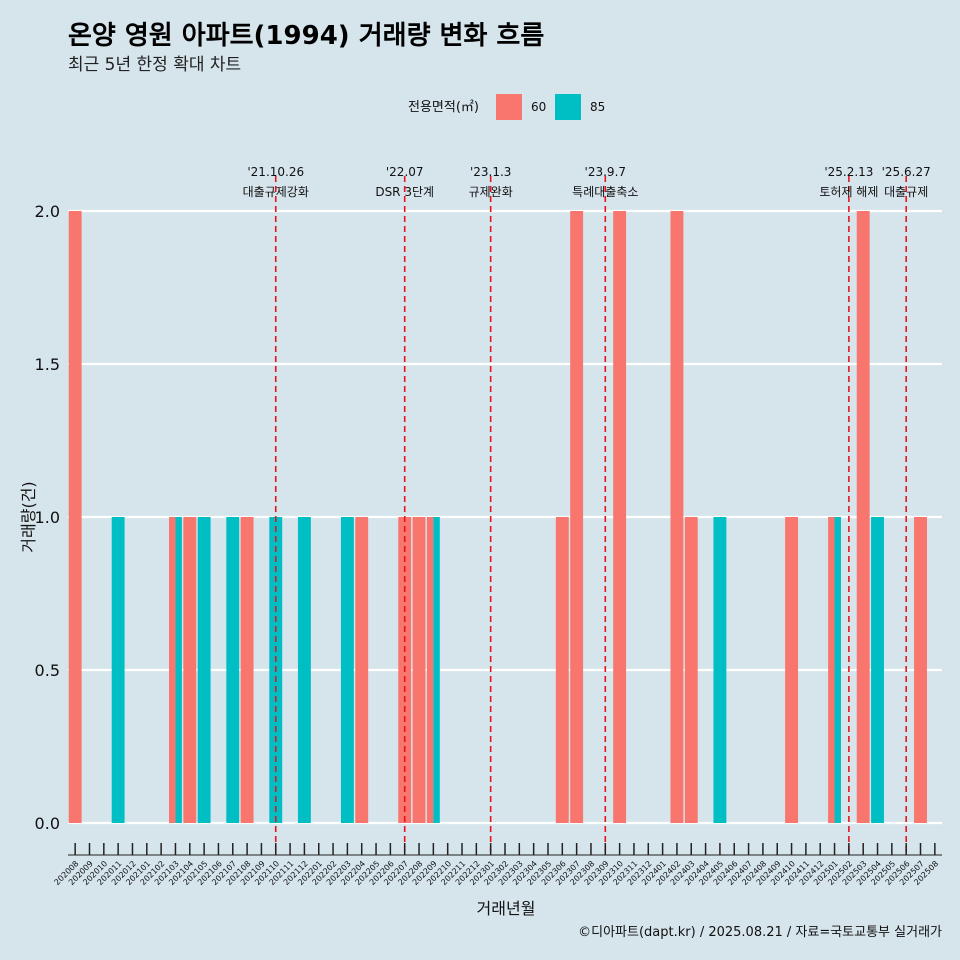  I want to click on event-label: 특례대출축소, so click(605, 192).